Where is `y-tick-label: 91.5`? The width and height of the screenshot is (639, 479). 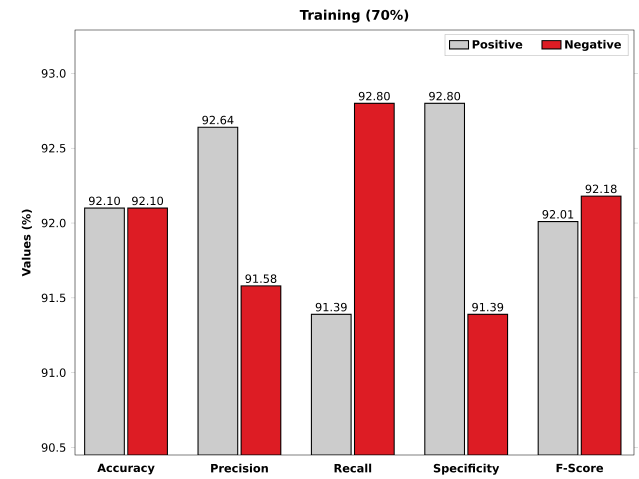
y-tick-label: 91.5 is located at coordinates (54, 297).